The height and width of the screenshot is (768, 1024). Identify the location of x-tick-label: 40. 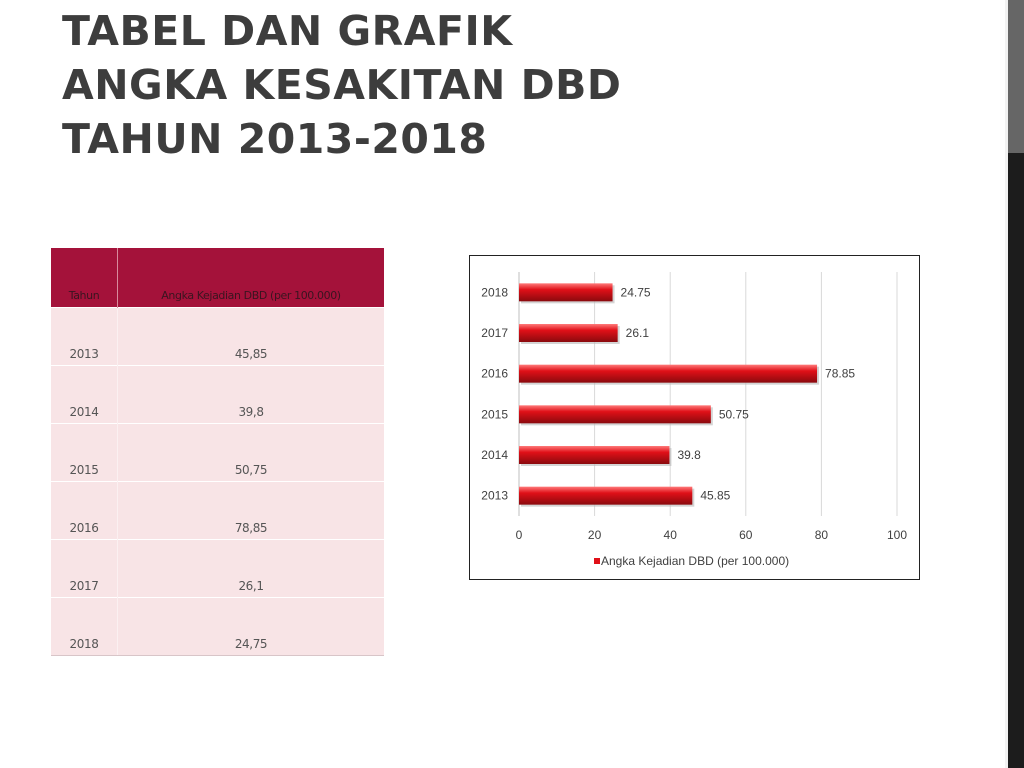
(671, 535).